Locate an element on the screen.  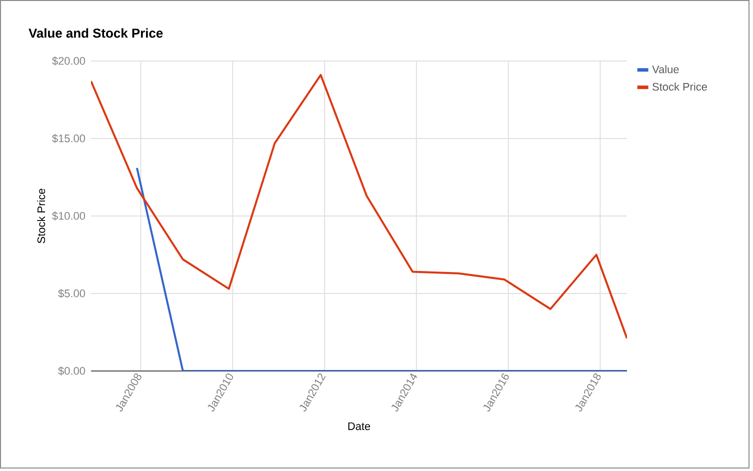
y-tick-label: $15.00 is located at coordinates (69, 138).